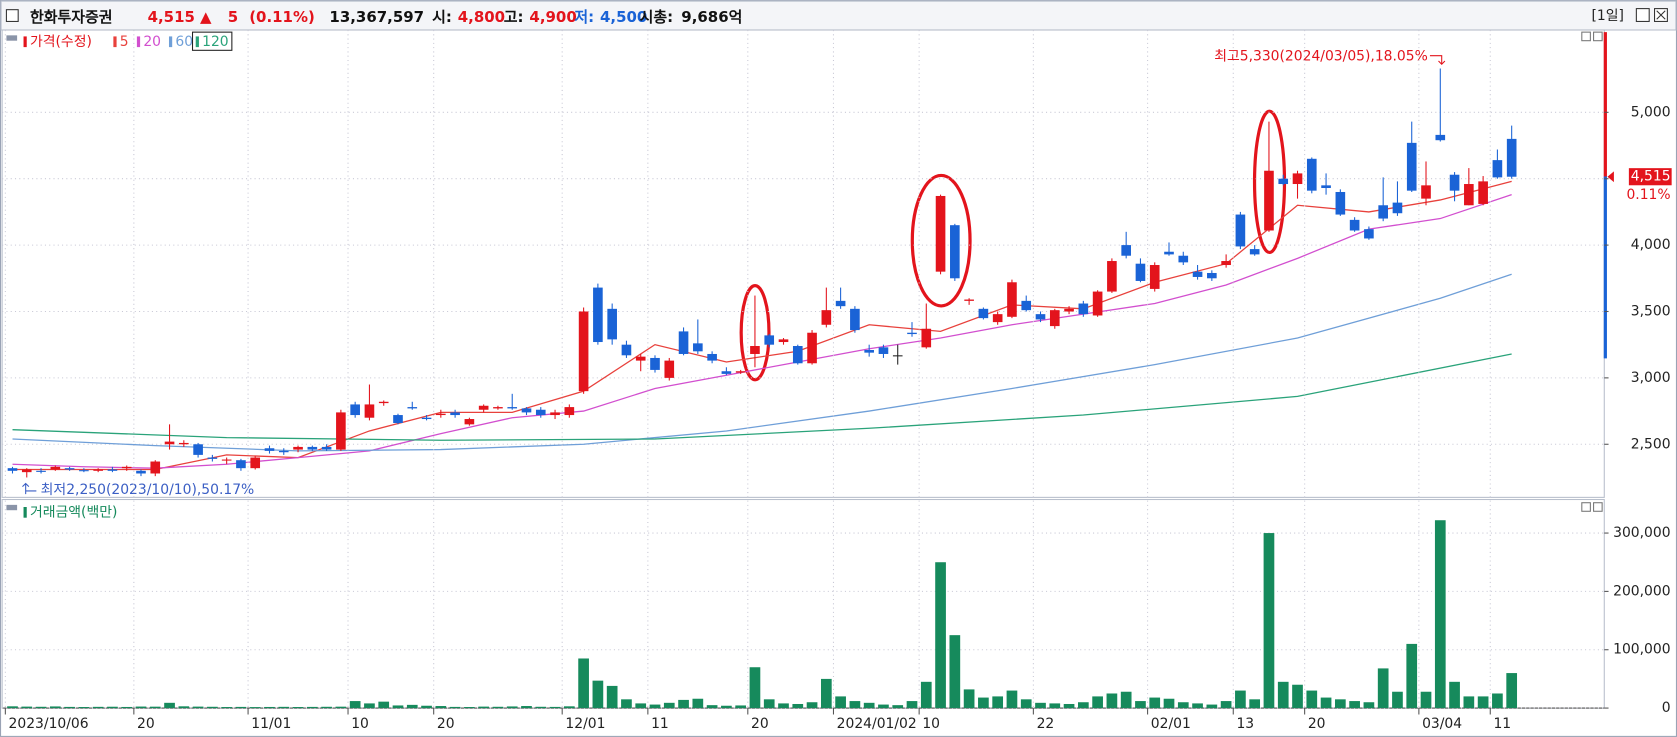  I want to click on legend-label: 5, so click(124, 42).